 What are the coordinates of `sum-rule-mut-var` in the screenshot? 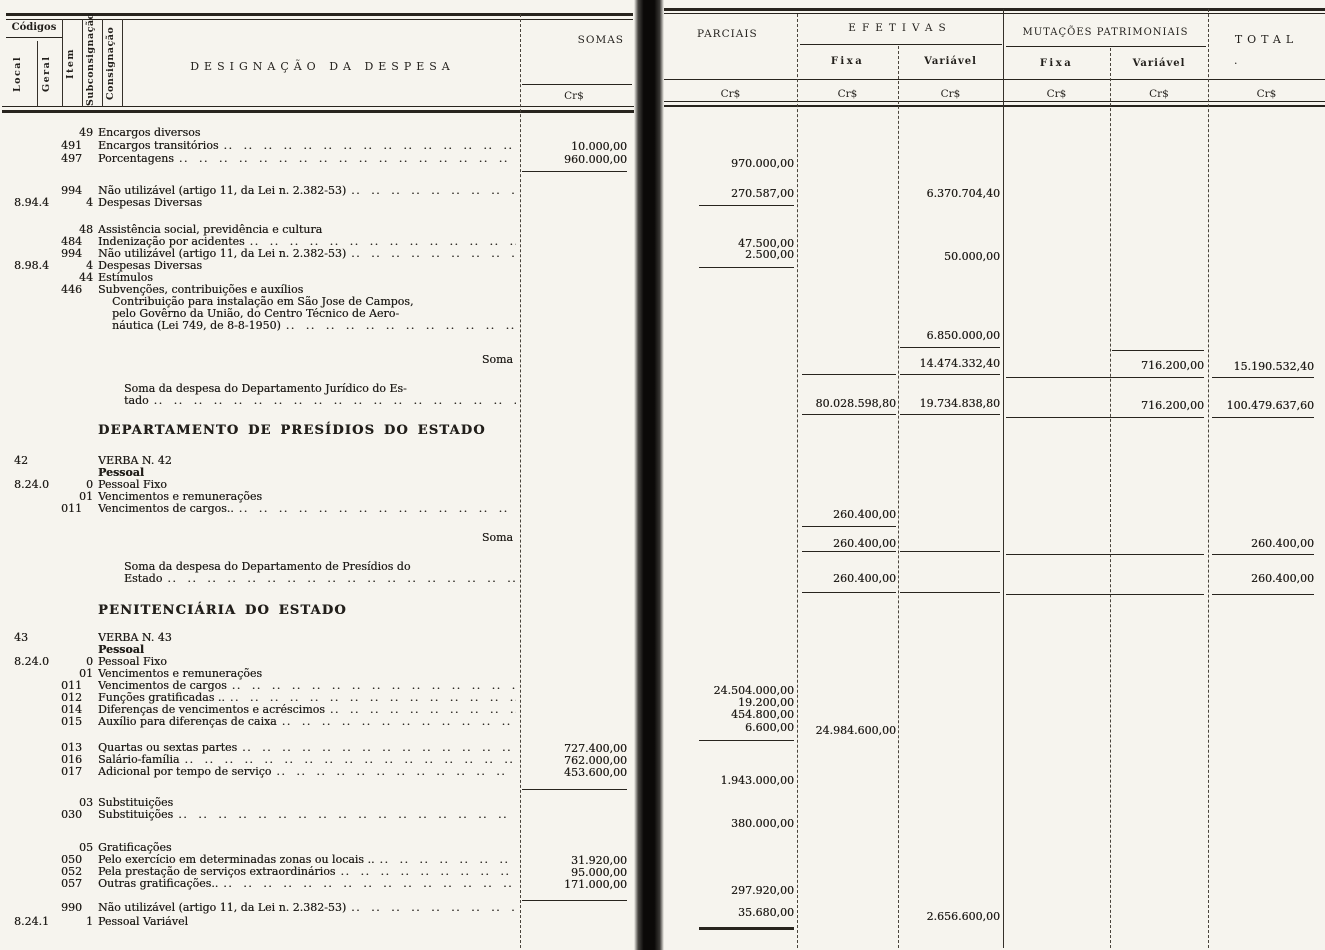 It's located at (1158, 350).